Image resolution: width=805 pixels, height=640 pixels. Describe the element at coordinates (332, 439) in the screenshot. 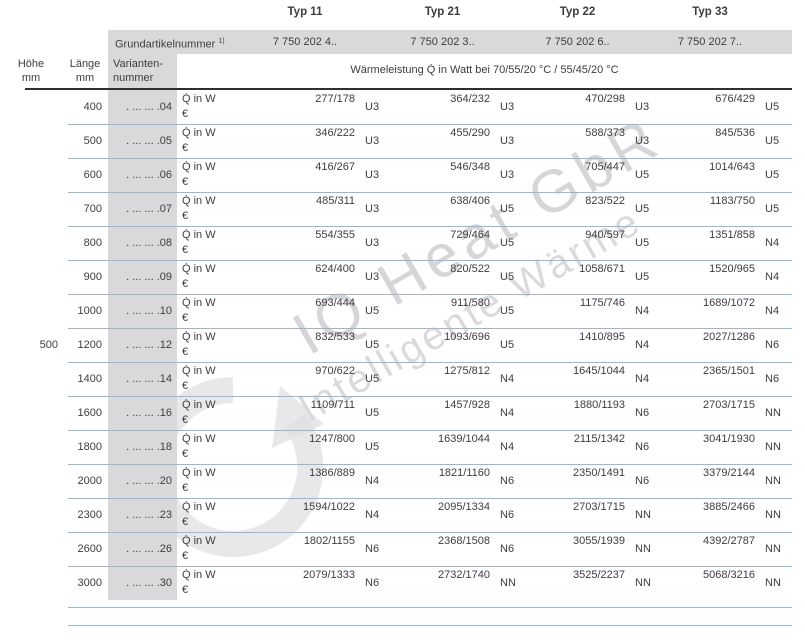

I see `typ11-value-cell: 1247/800` at that location.